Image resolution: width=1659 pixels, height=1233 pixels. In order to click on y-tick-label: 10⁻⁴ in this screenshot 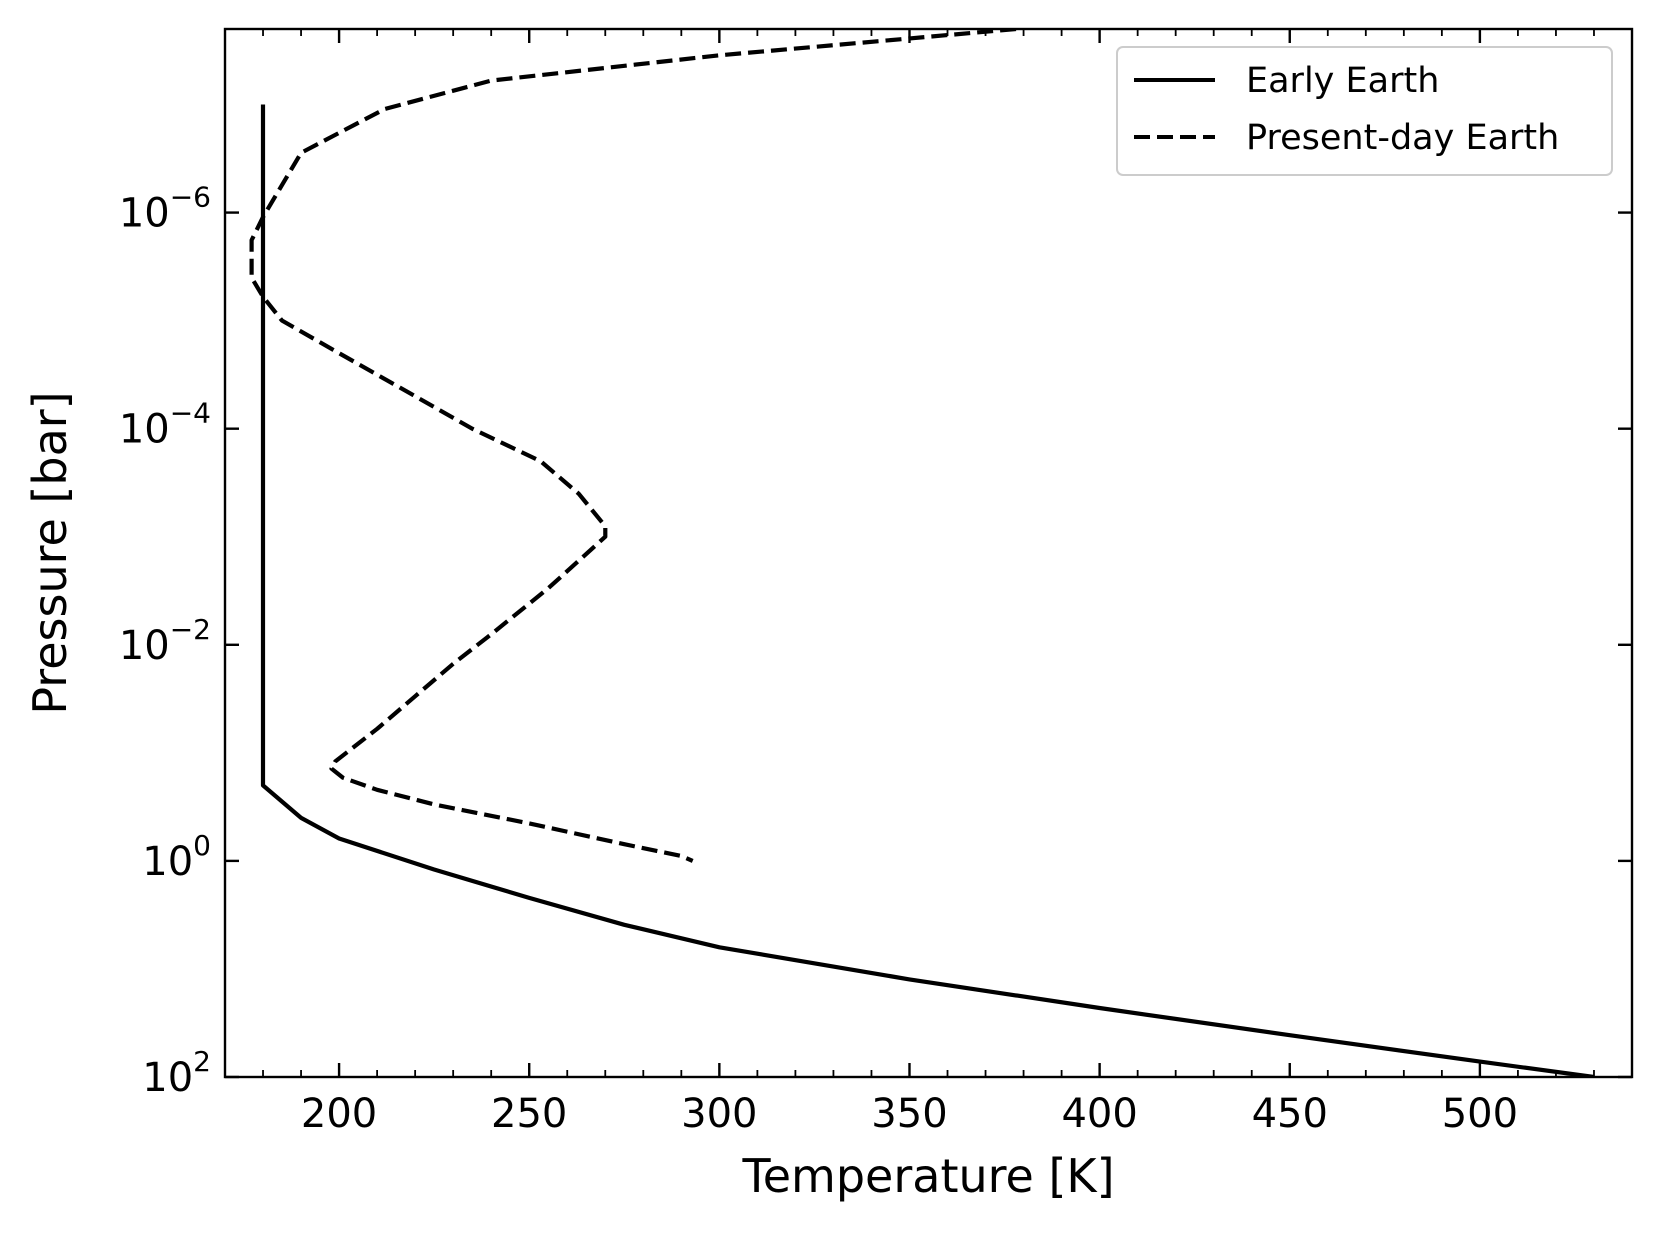, I will do `click(165, 425)`.